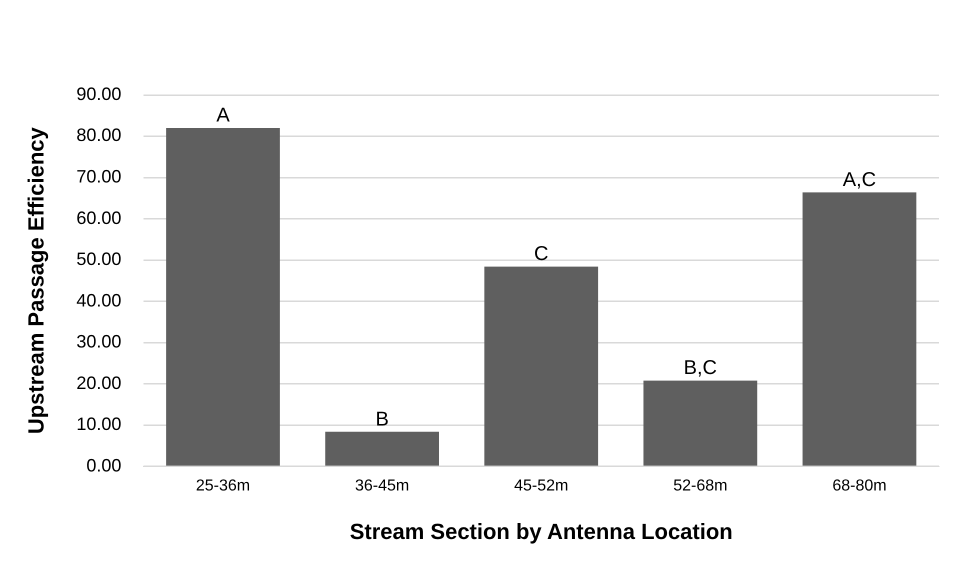 The image size is (957, 578). What do you see at coordinates (99, 94) in the screenshot?
I see `y-tick-label: 90.00` at bounding box center [99, 94].